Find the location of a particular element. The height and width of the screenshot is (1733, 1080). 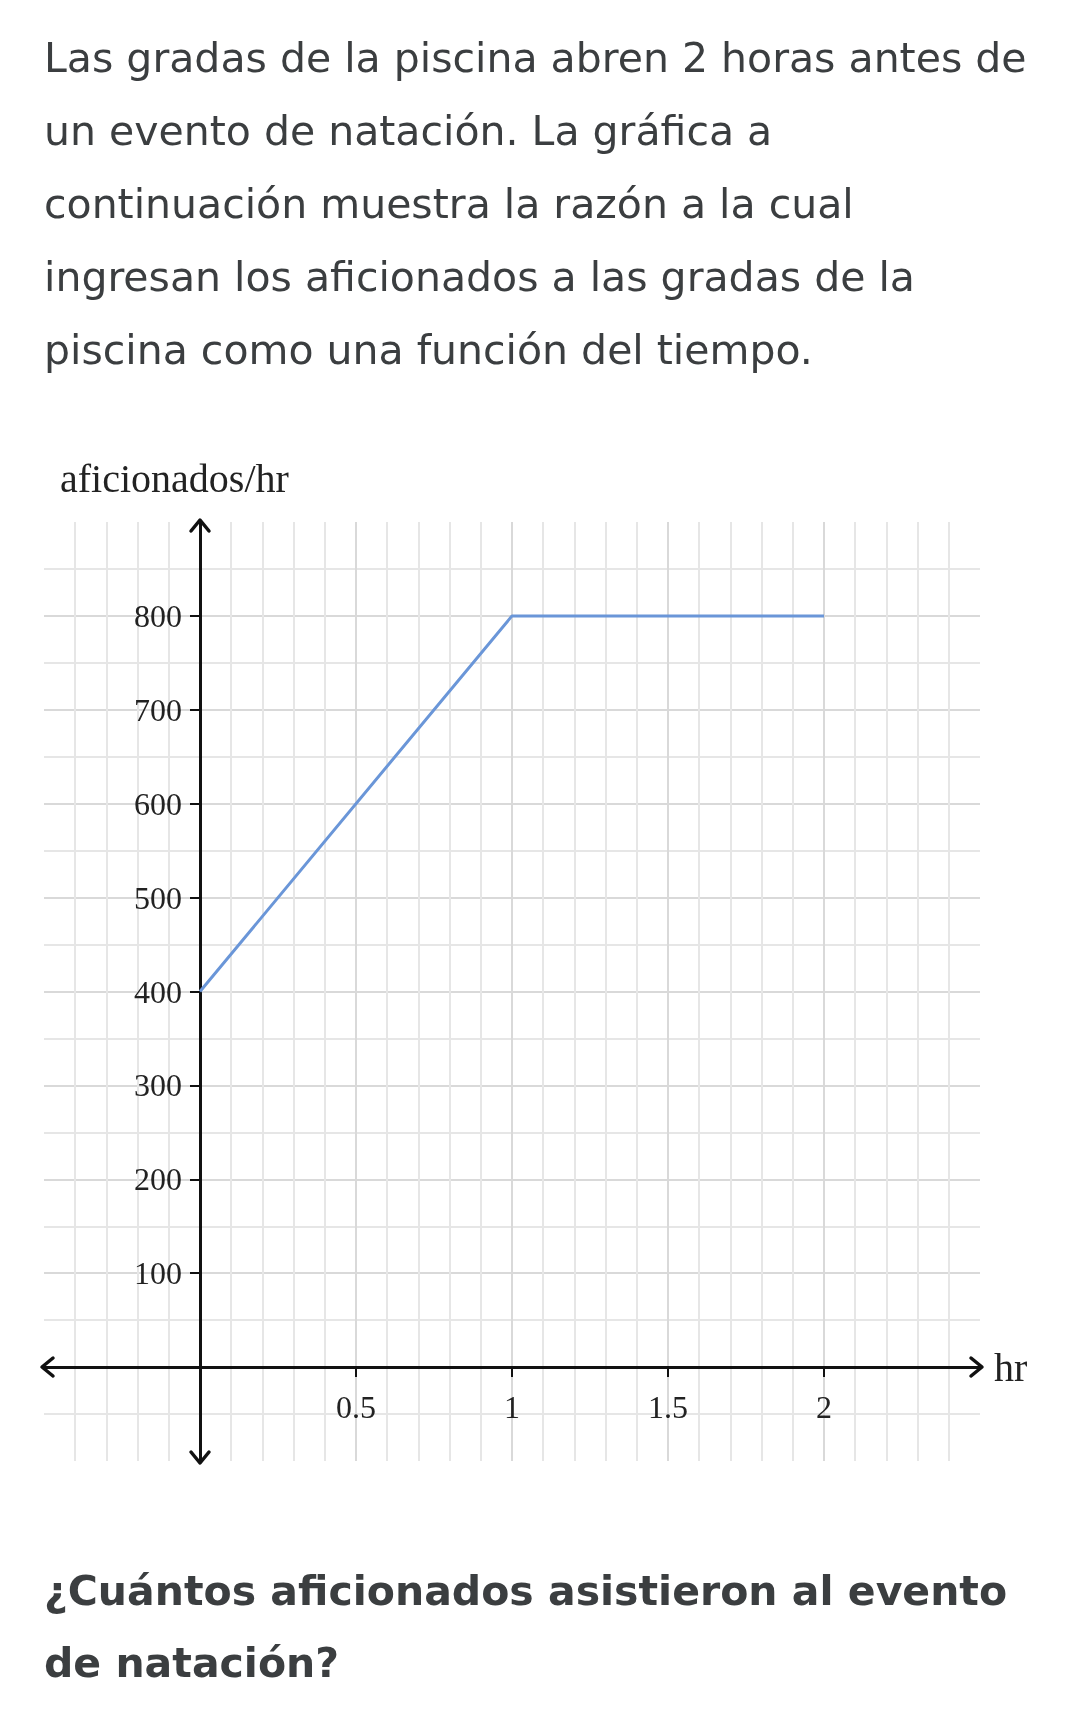

y-tick-label: 700 is located at coordinates (158, 709).